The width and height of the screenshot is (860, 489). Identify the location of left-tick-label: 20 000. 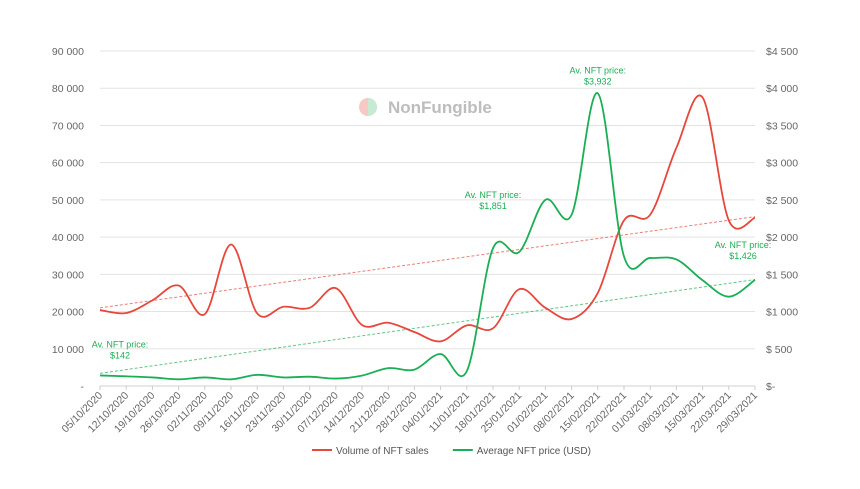
(68, 313).